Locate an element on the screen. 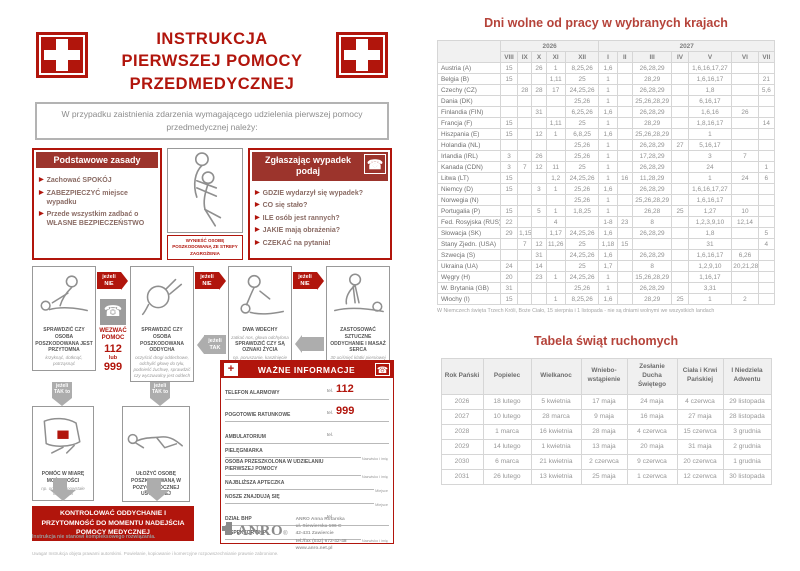 This screenshot has height=571, width=800. country-cell: Stany Zjedn. (USA) is located at coordinates (469, 244).